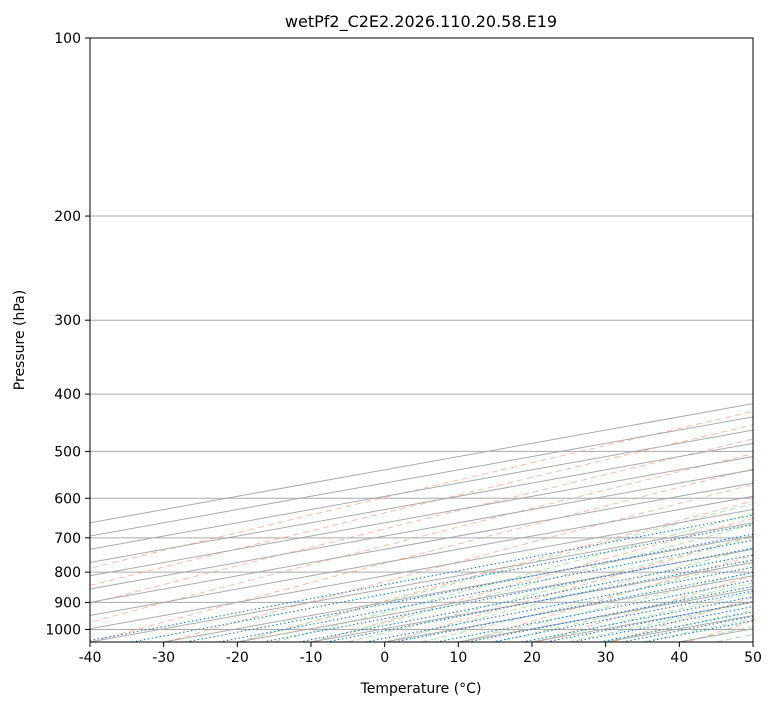 This screenshot has width=775, height=708. I want to click on series-line-dewpoint, so click(770, 309).